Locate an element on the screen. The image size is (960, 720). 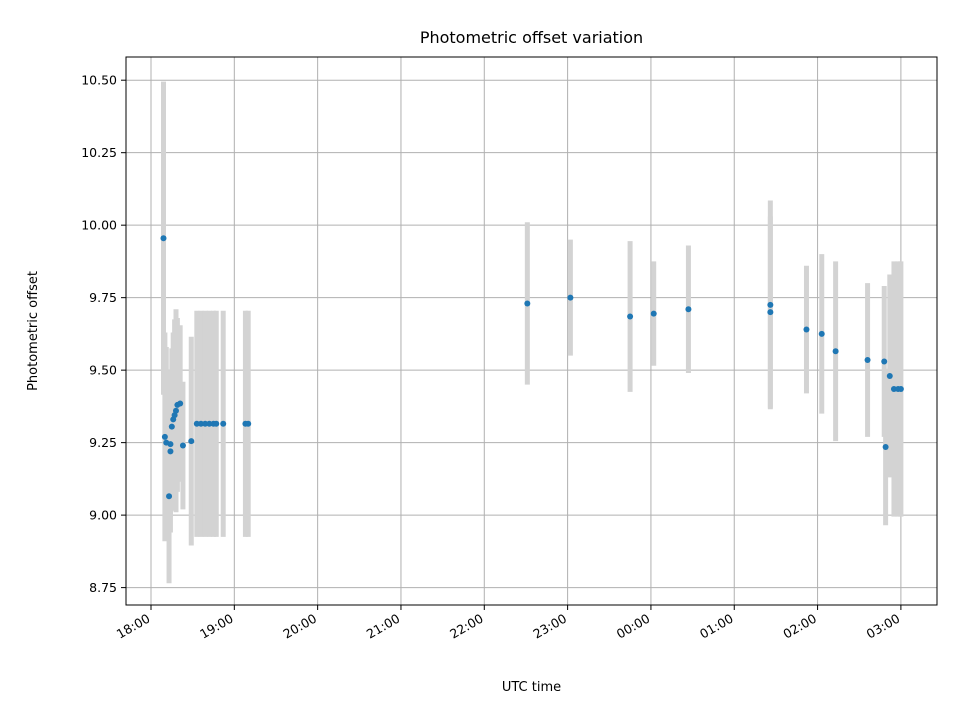
x-tick-label: 03:00 is located at coordinates (883, 626).